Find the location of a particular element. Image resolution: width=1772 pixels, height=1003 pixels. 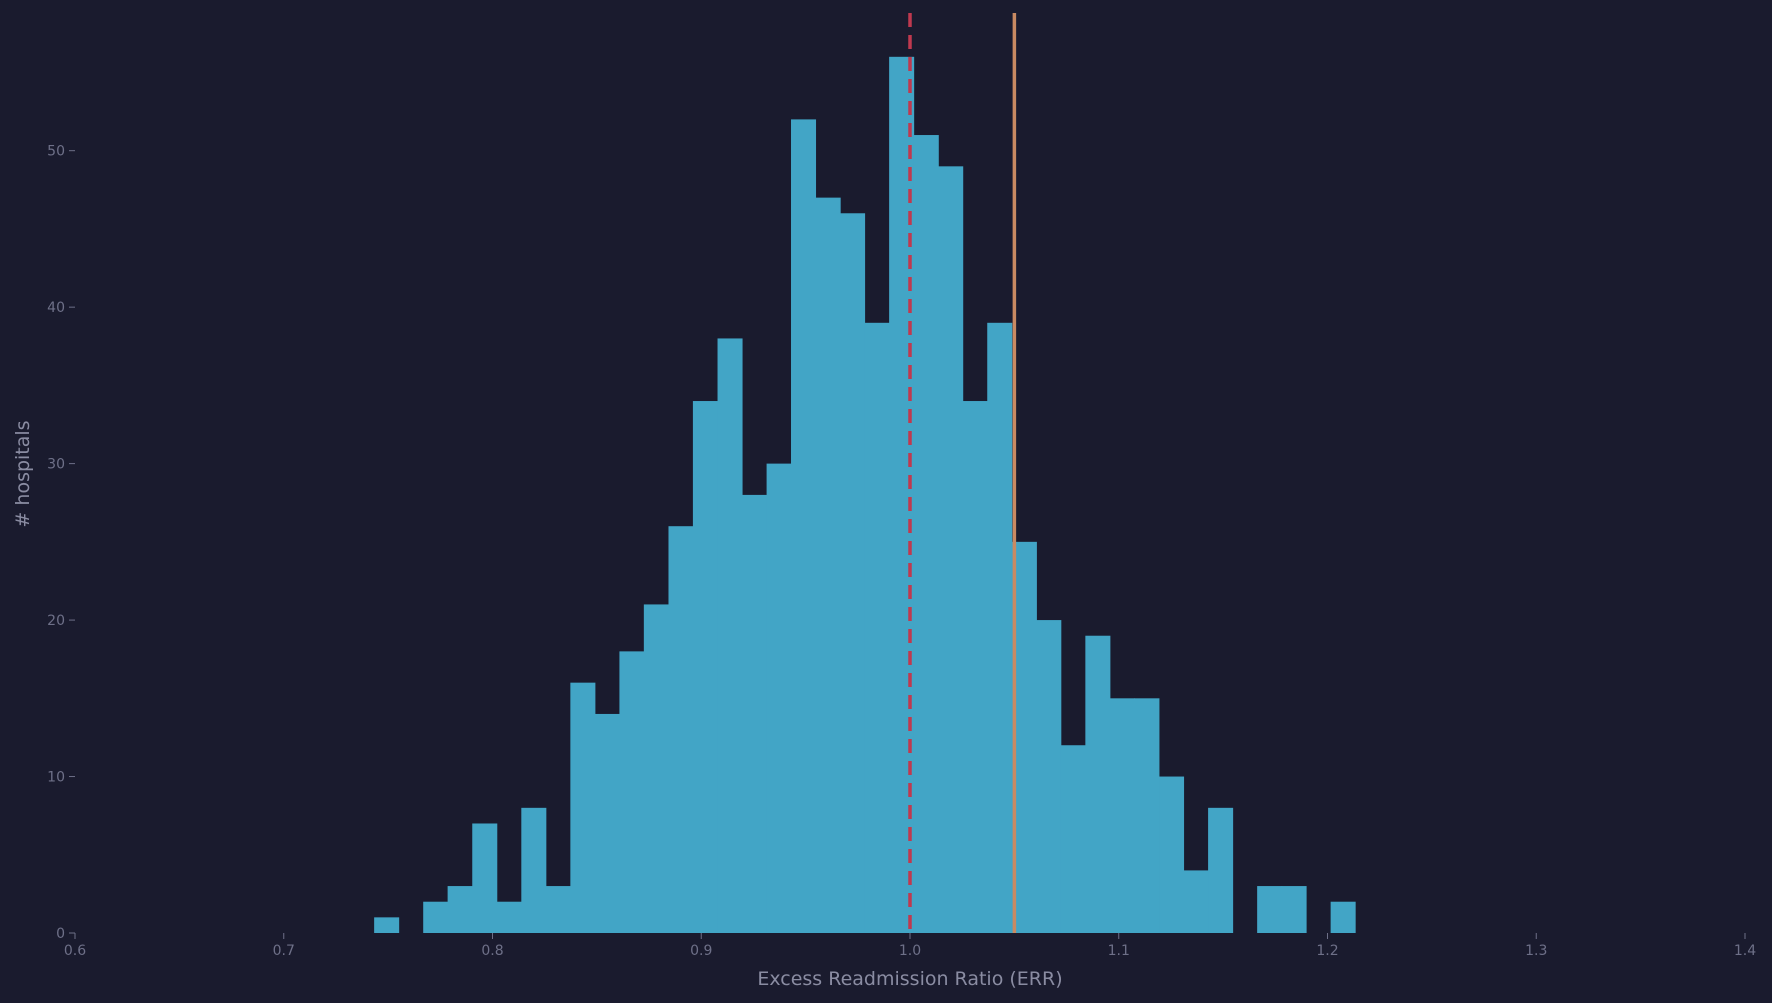

x-axis-title: Excess Readmission Ratio (ERR) is located at coordinates (909, 979).